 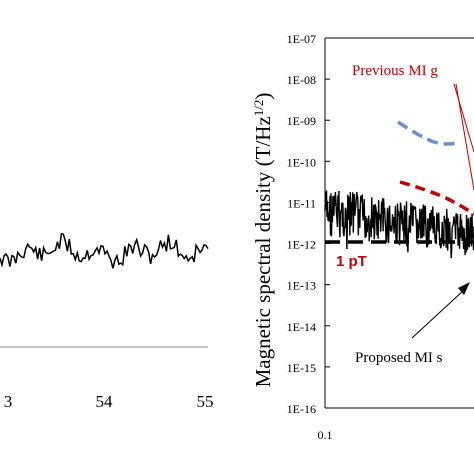 What do you see at coordinates (399, 358) in the screenshot?
I see `proposed-mi-annotation: Proposed MI s` at bounding box center [399, 358].